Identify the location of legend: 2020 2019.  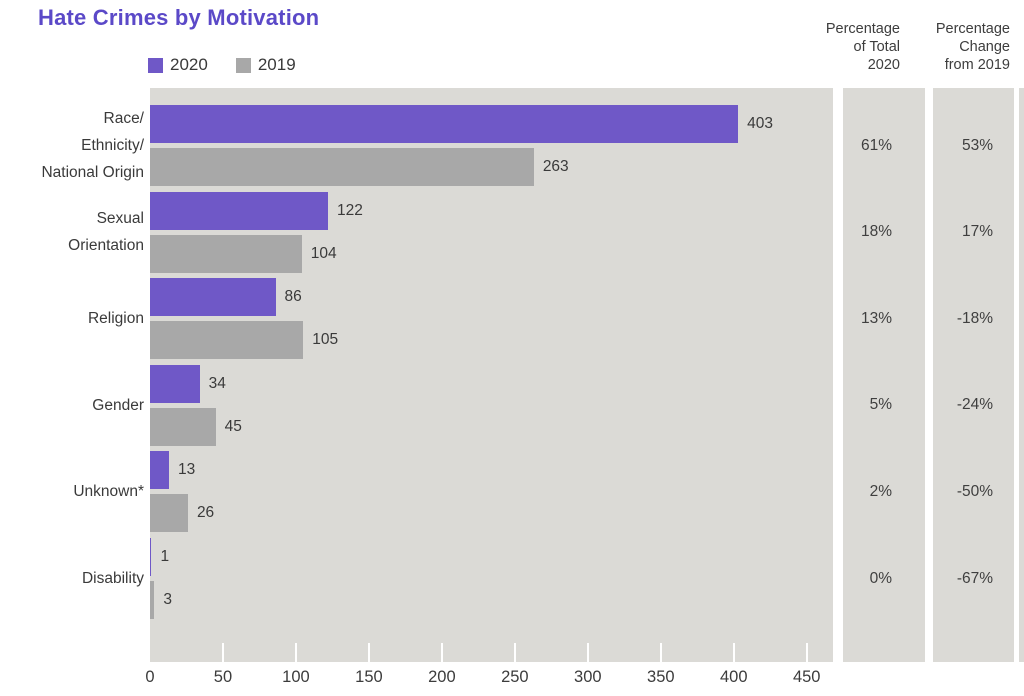
(222, 65).